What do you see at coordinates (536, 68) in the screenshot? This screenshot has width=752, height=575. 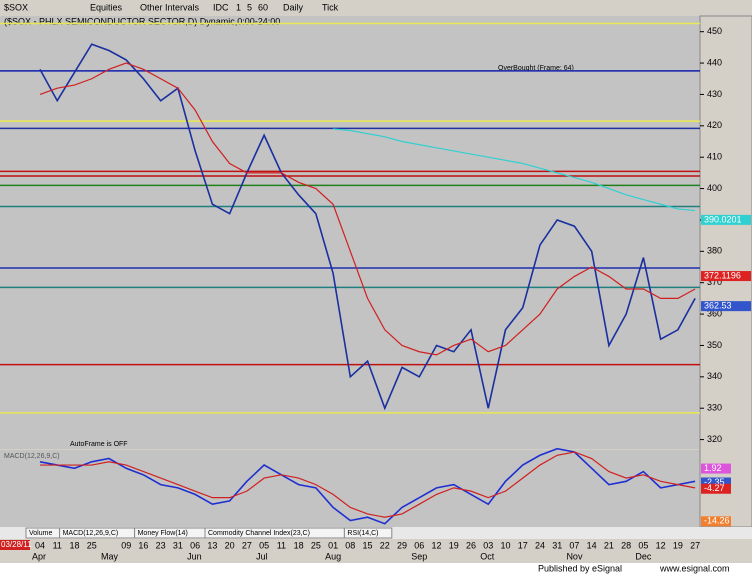 I see `annotation: OverBought (Frame: 64)` at bounding box center [536, 68].